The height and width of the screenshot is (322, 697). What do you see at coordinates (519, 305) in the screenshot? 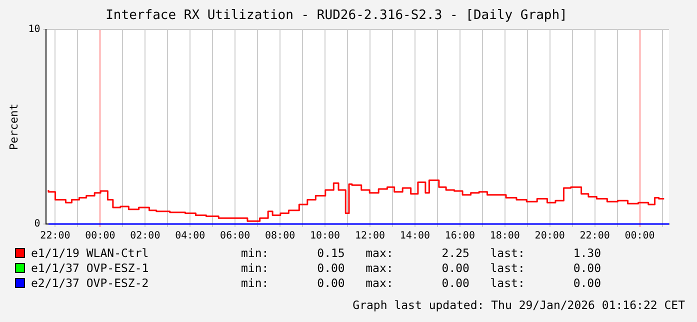
I see `text: Graph last updated: Thu 29/Jan/2026 01:16:22 CET` at bounding box center [519, 305].